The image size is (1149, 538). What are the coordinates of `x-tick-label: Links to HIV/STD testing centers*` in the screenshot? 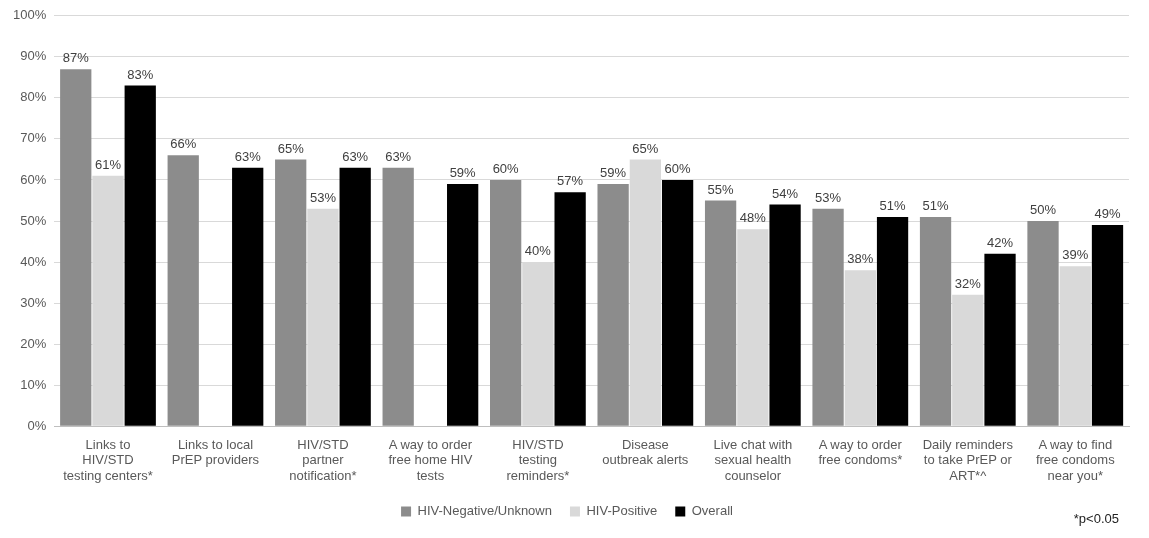 It's located at (108, 459).